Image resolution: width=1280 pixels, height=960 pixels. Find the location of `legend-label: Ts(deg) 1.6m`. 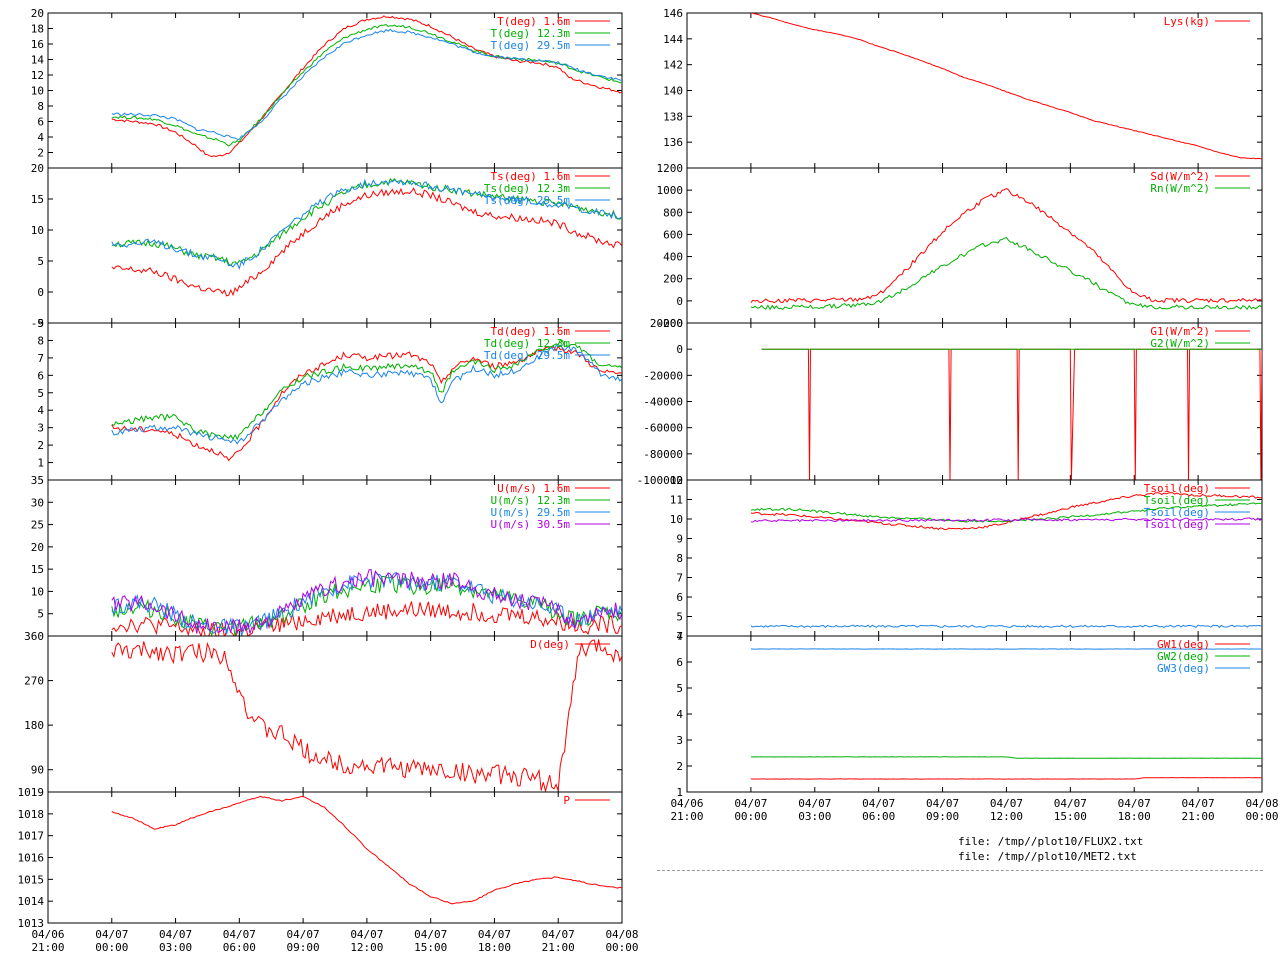

legend-label: Ts(deg) 1.6m is located at coordinates (531, 176).